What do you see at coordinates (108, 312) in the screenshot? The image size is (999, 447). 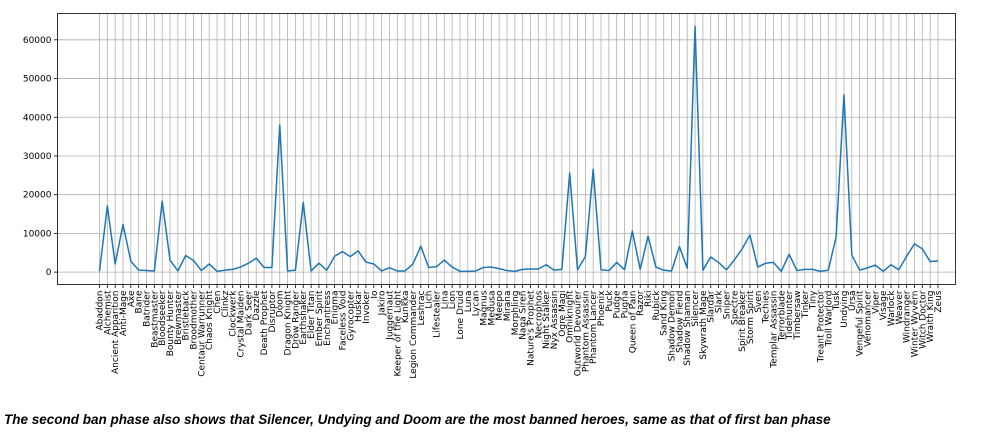 I see `x-tick-label: Alchemist` at bounding box center [108, 312].